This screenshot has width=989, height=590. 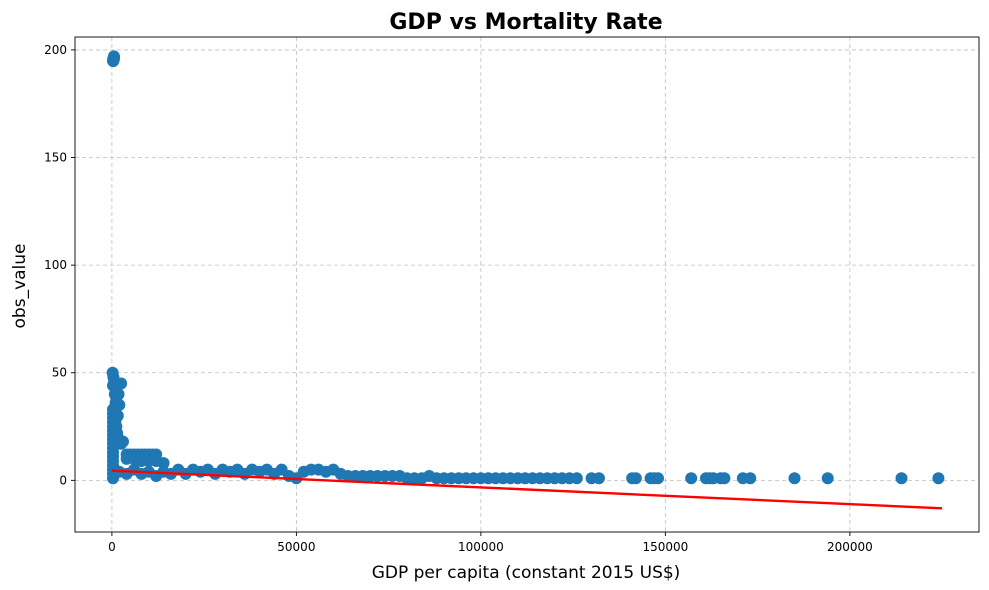 I want to click on y-tick-label: 100, so click(x=55, y=265).